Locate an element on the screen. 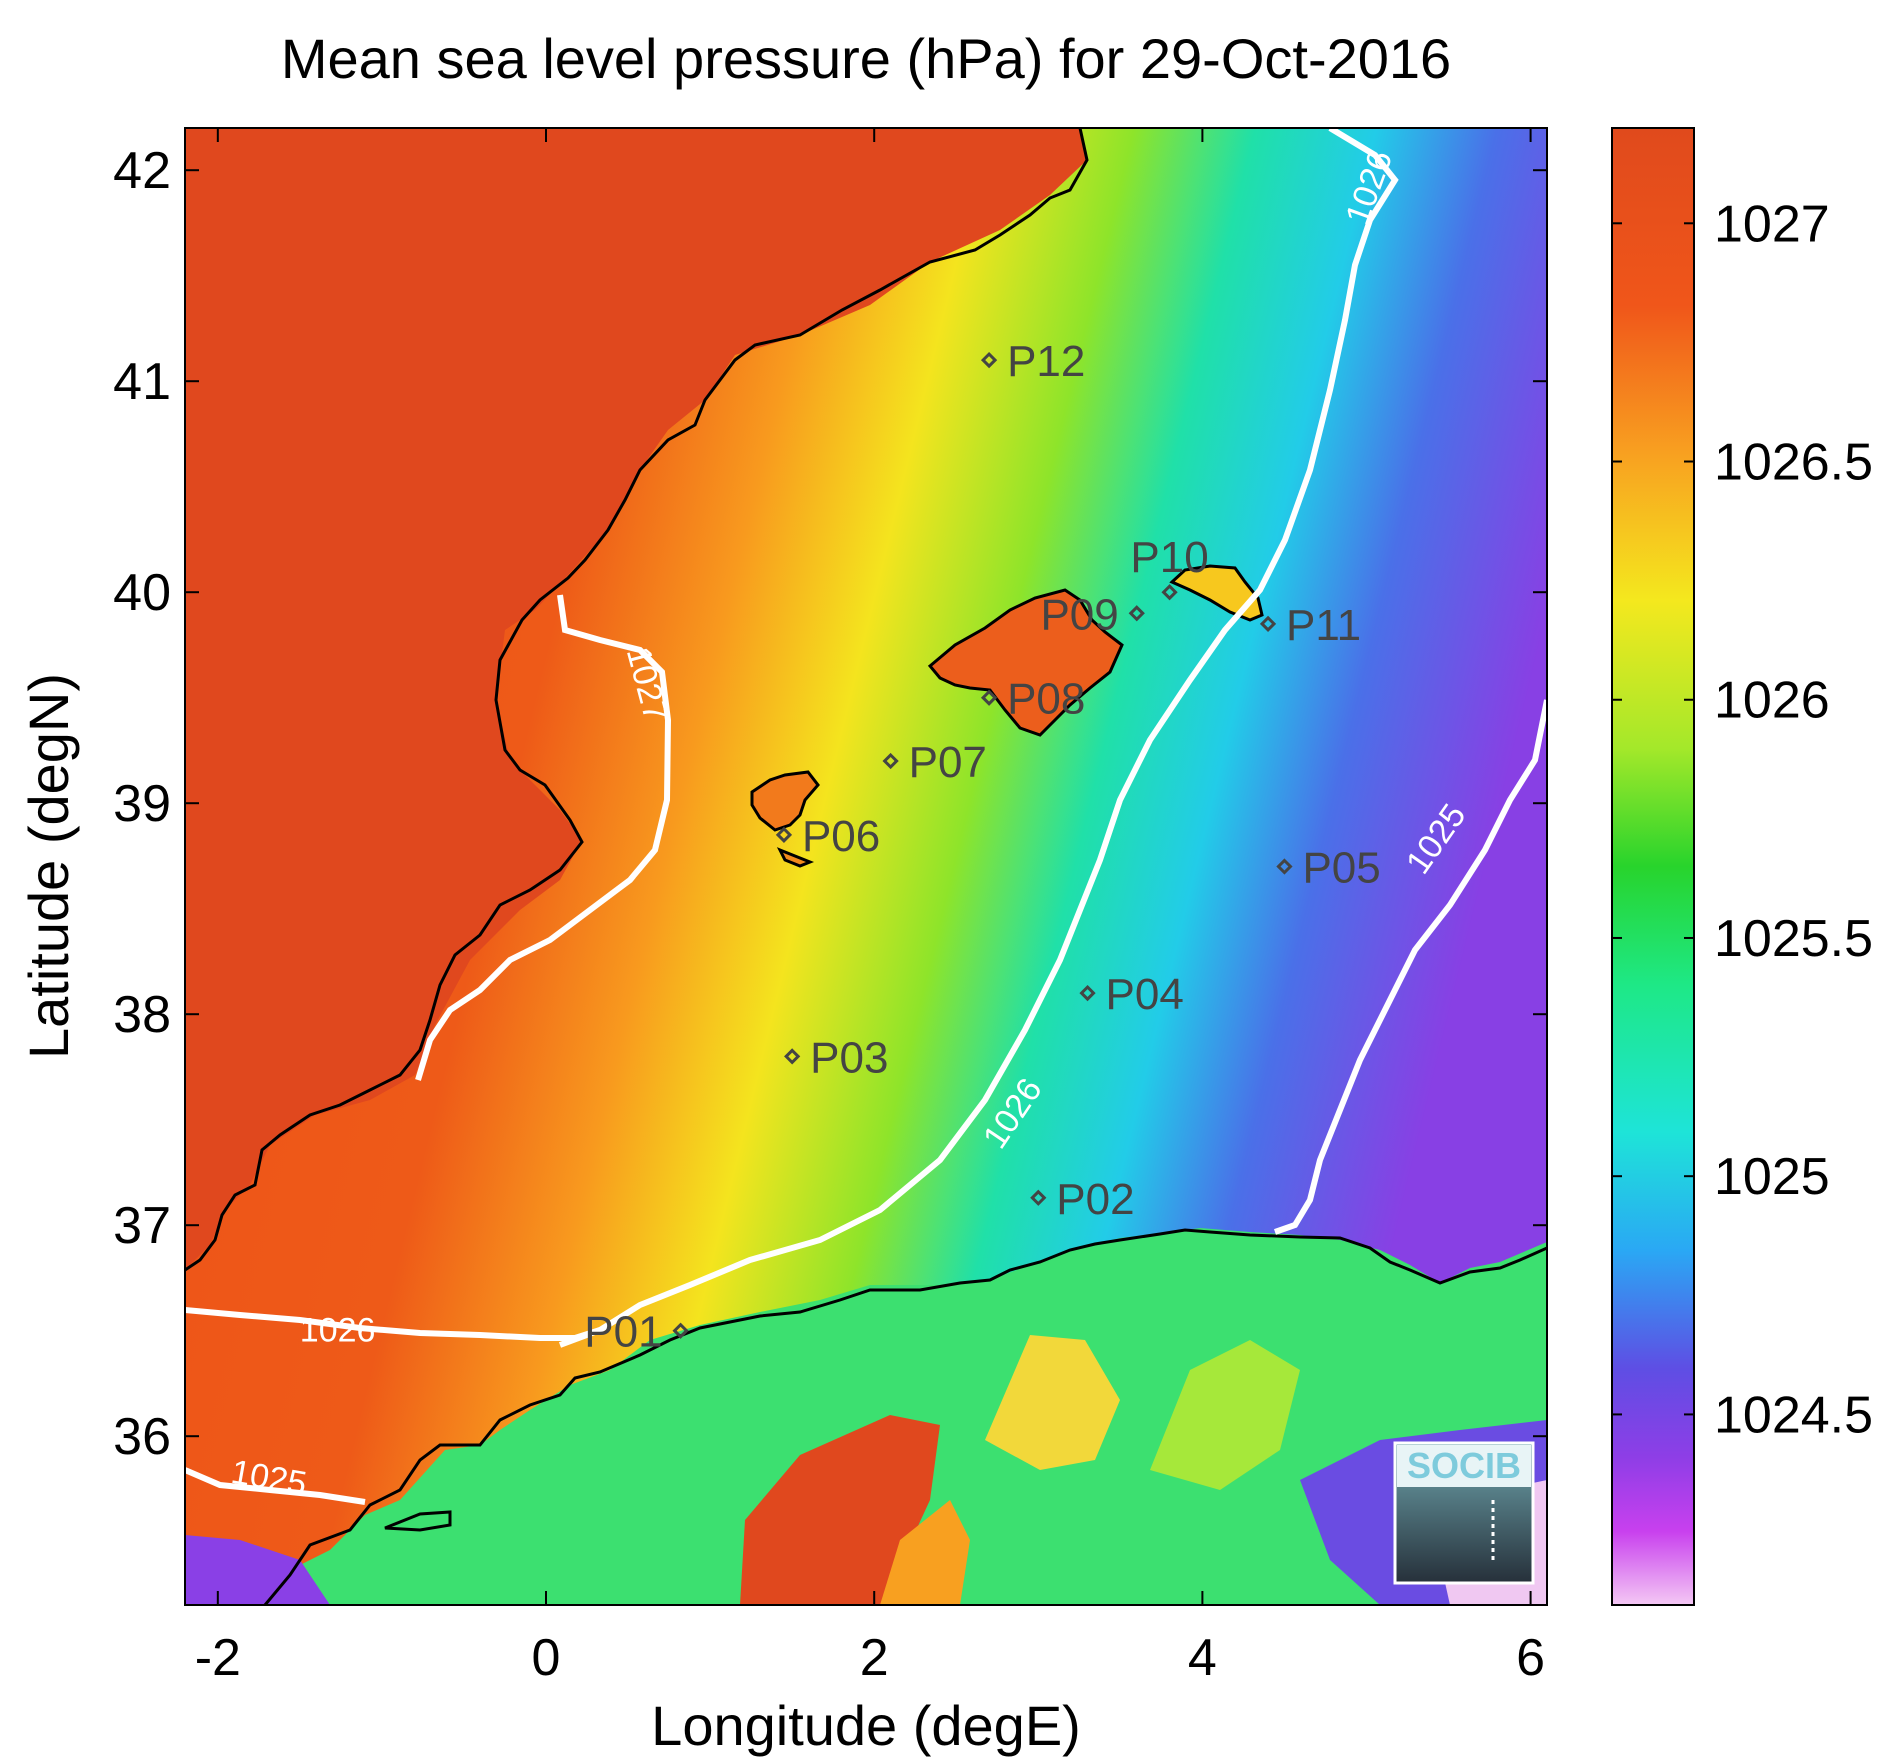 Image resolution: width=1904 pixels, height=1758 pixels. station-marker-p01 is located at coordinates (680, 1330).